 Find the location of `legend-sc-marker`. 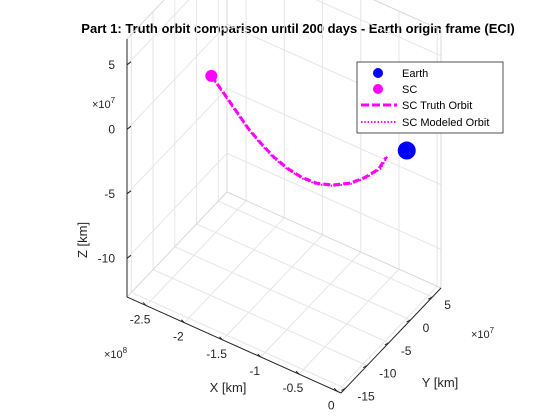

legend-sc-marker is located at coordinates (378, 89).